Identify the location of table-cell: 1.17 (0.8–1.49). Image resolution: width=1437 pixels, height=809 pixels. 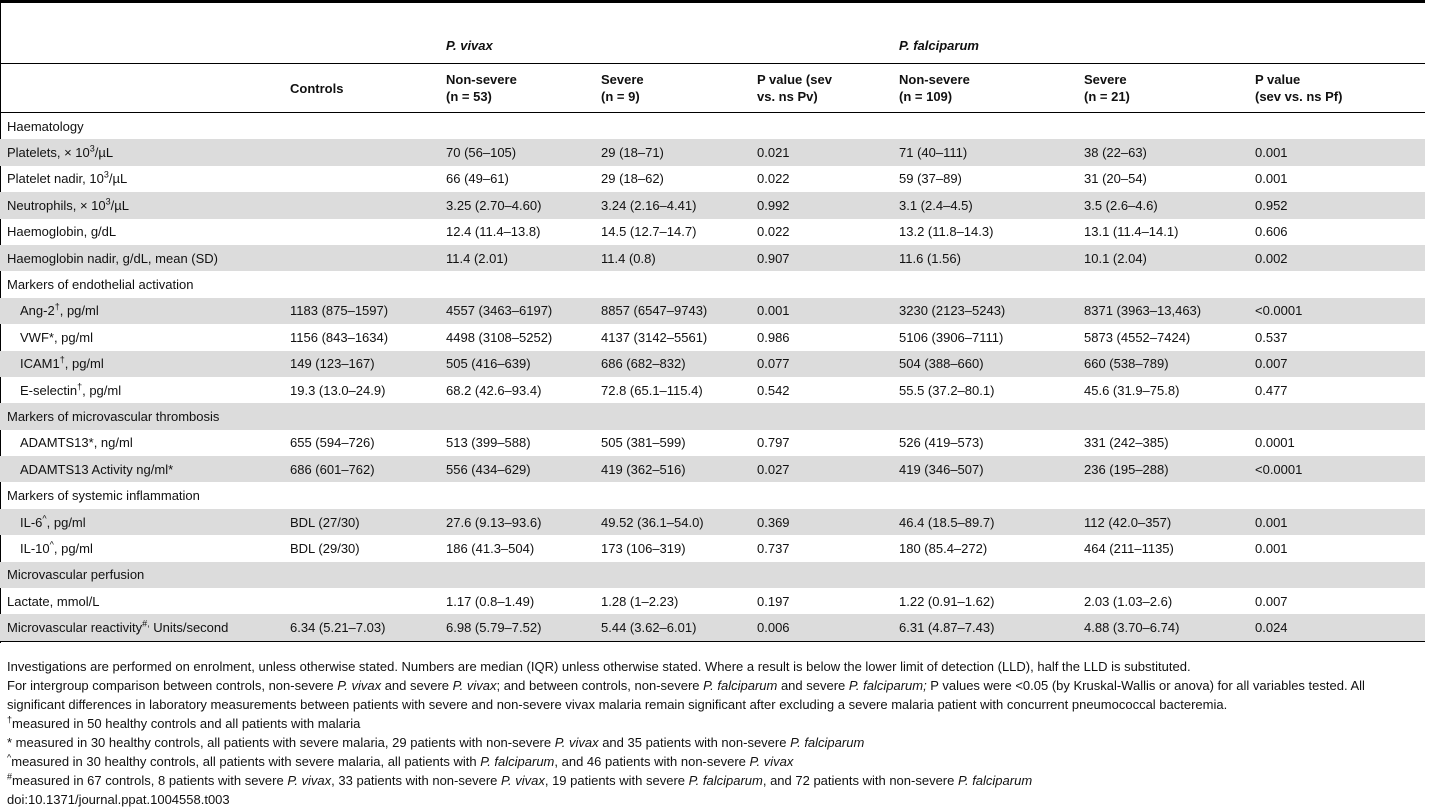
(490, 601).